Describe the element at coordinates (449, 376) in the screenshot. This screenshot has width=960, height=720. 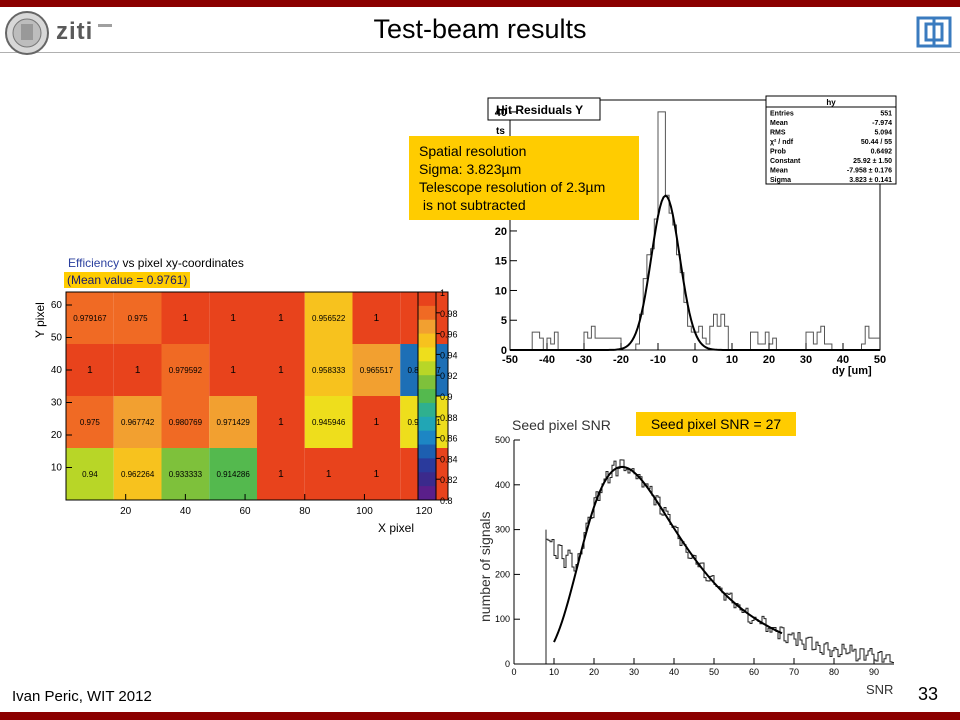
I see `colorbar-tick-label: 0 92` at that location.